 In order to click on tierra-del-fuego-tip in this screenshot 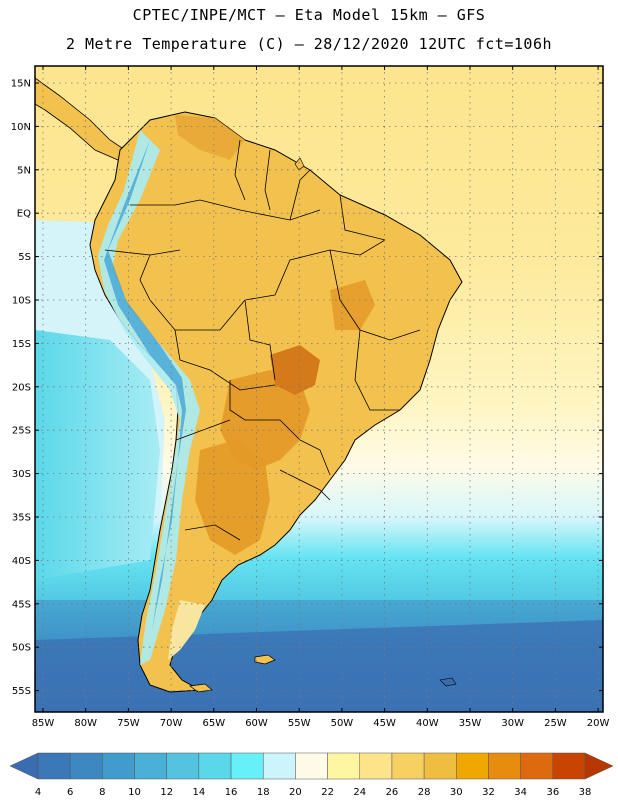, I will do `click(201, 688)`.